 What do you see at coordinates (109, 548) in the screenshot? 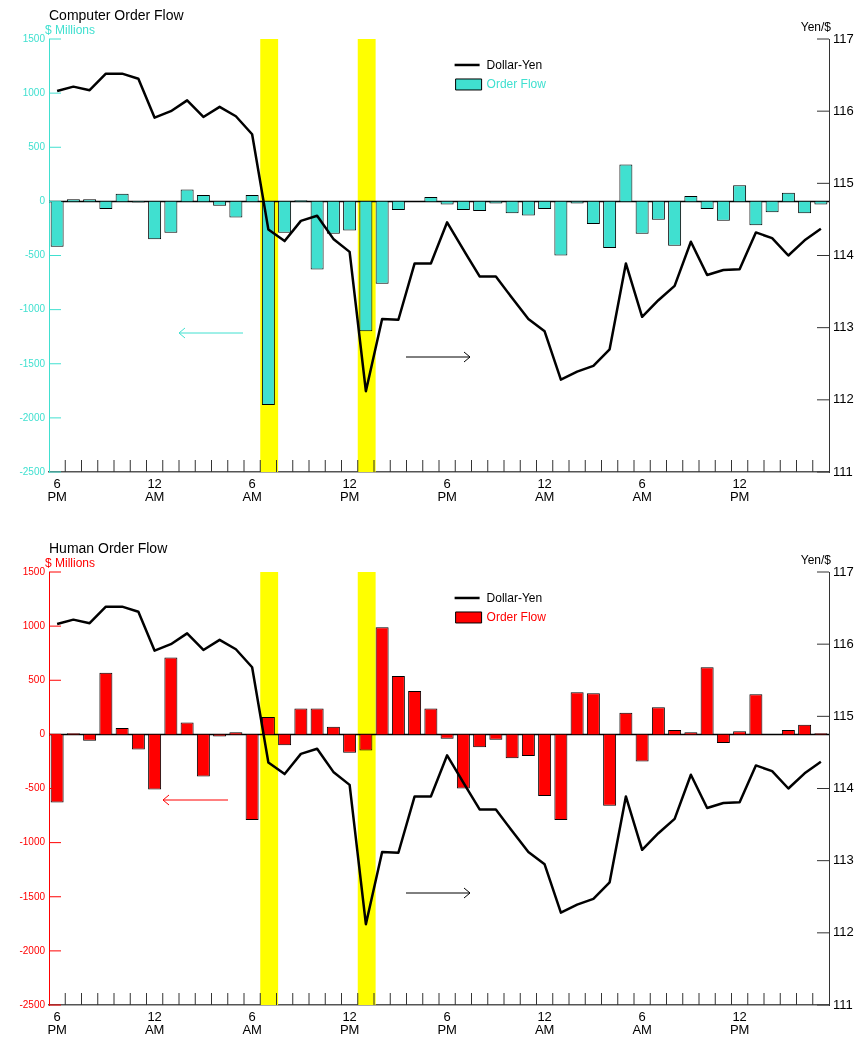
I see `chart-title: Human Order Flow` at bounding box center [109, 548].